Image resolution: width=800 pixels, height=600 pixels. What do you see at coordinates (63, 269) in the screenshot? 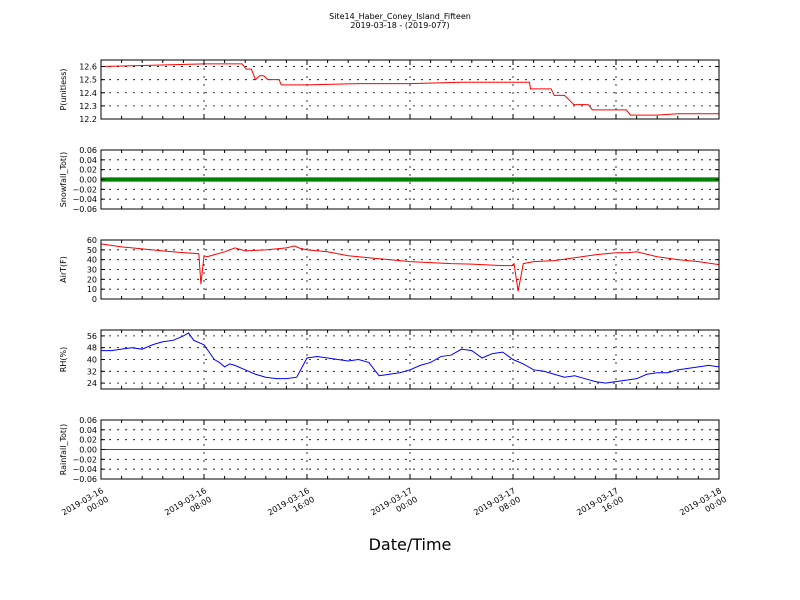
I see `y-axis-label: AirT(F)` at bounding box center [63, 269].